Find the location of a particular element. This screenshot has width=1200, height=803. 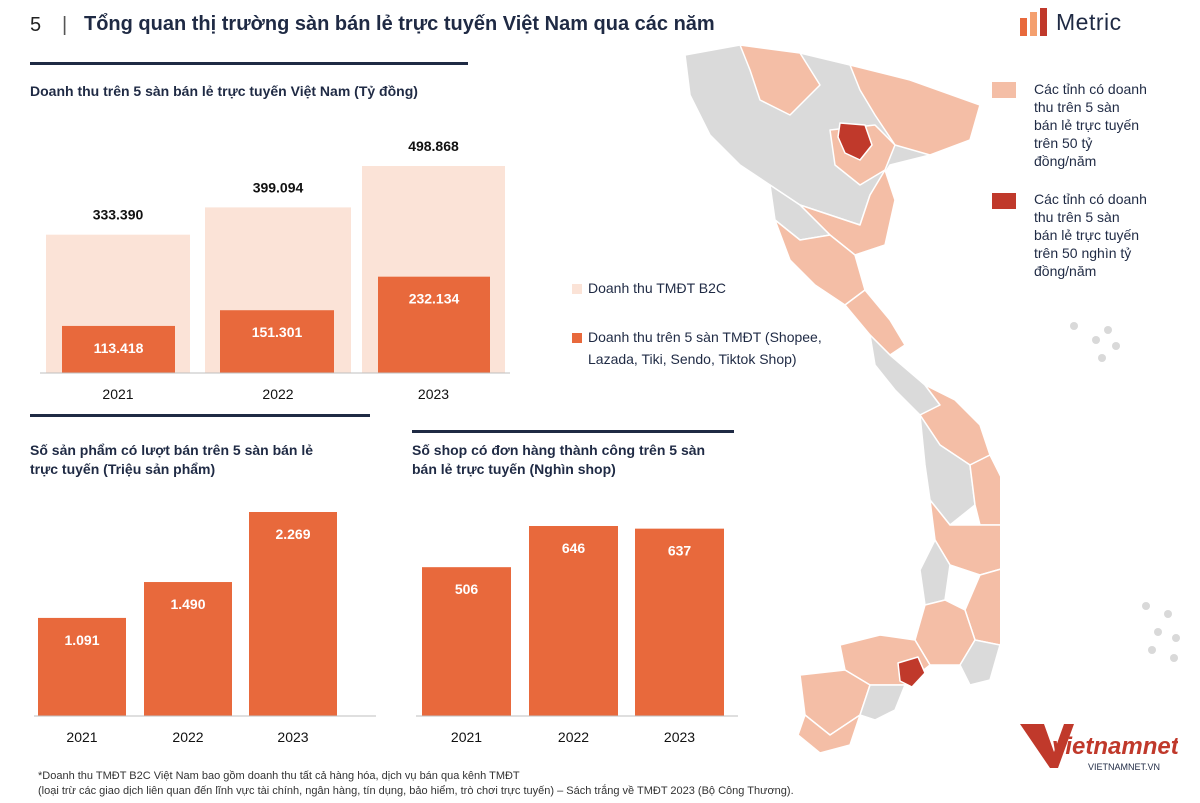

section-rule-shops is located at coordinates (573, 431).